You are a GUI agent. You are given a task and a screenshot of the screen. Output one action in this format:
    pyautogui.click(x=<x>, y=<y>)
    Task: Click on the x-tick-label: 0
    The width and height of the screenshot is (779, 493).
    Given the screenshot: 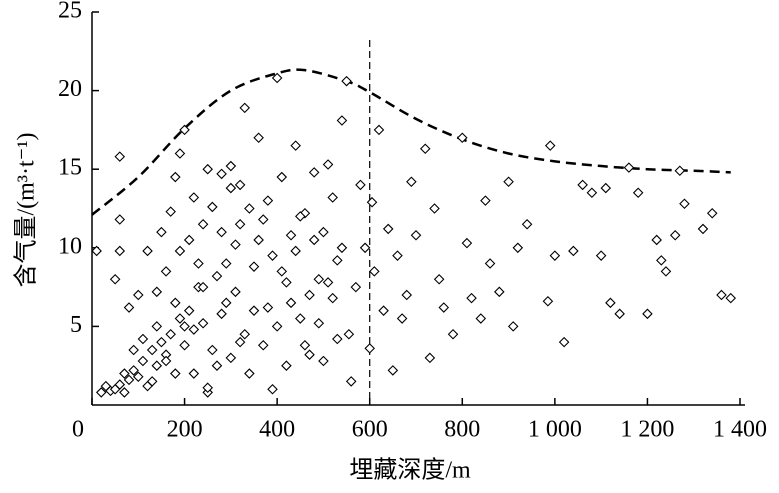 What is the action you would take?
    pyautogui.click(x=78, y=430)
    